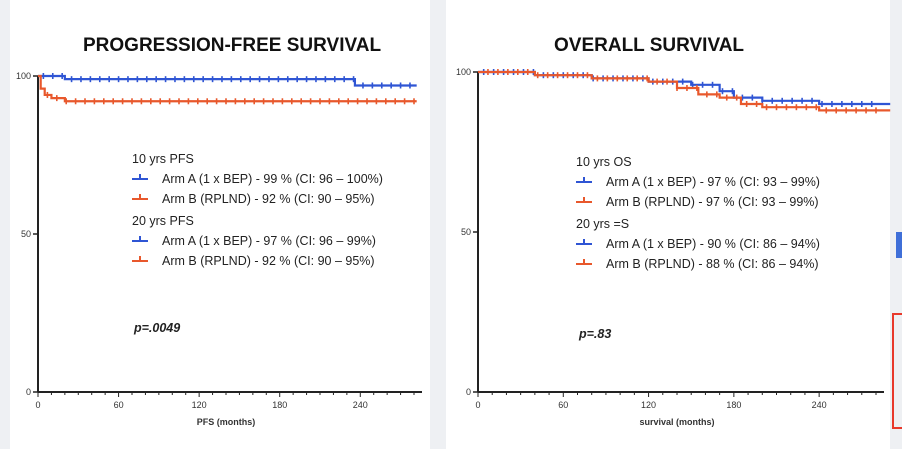 Image resolution: width=902 pixels, height=449 pixels. Describe the element at coordinates (226, 422) in the screenshot. I see `x-axis-label: PFS (months)` at that location.